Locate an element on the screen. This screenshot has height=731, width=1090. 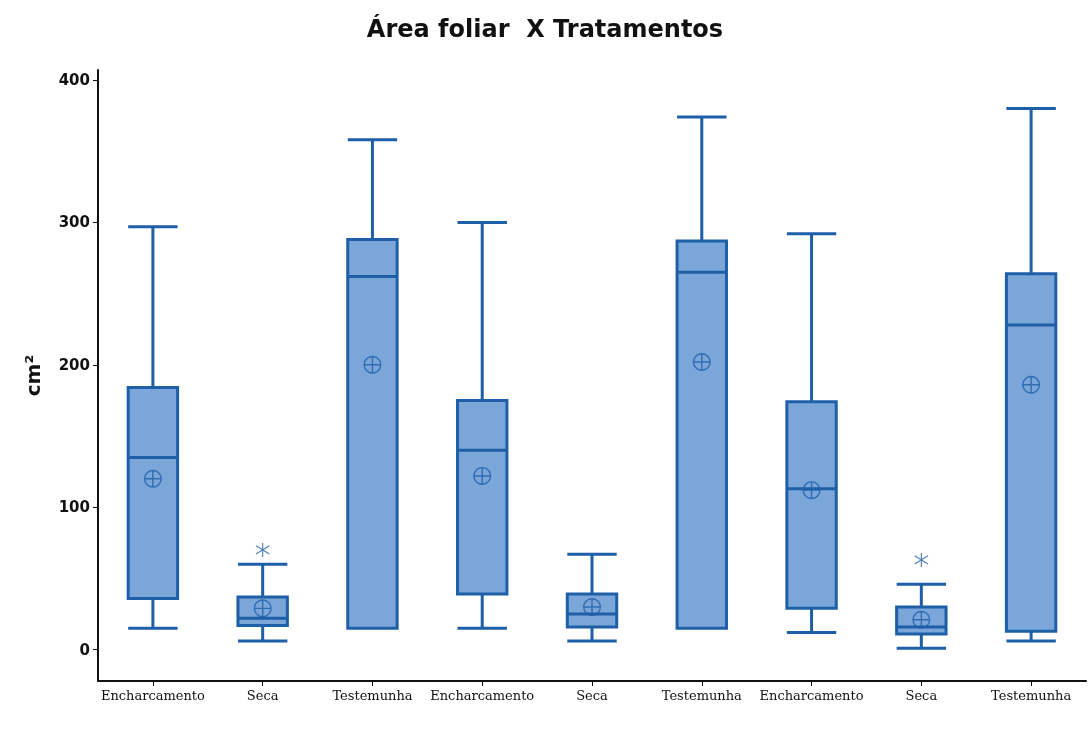
y-tick-label: 300 is located at coordinates (74, 222).